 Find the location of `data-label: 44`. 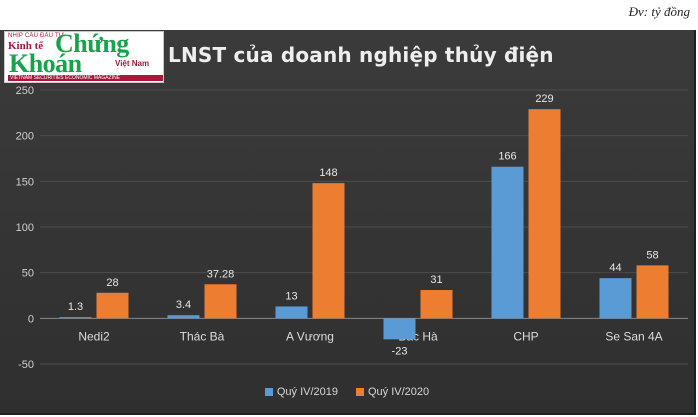

data-label: 44 is located at coordinates (615, 268).